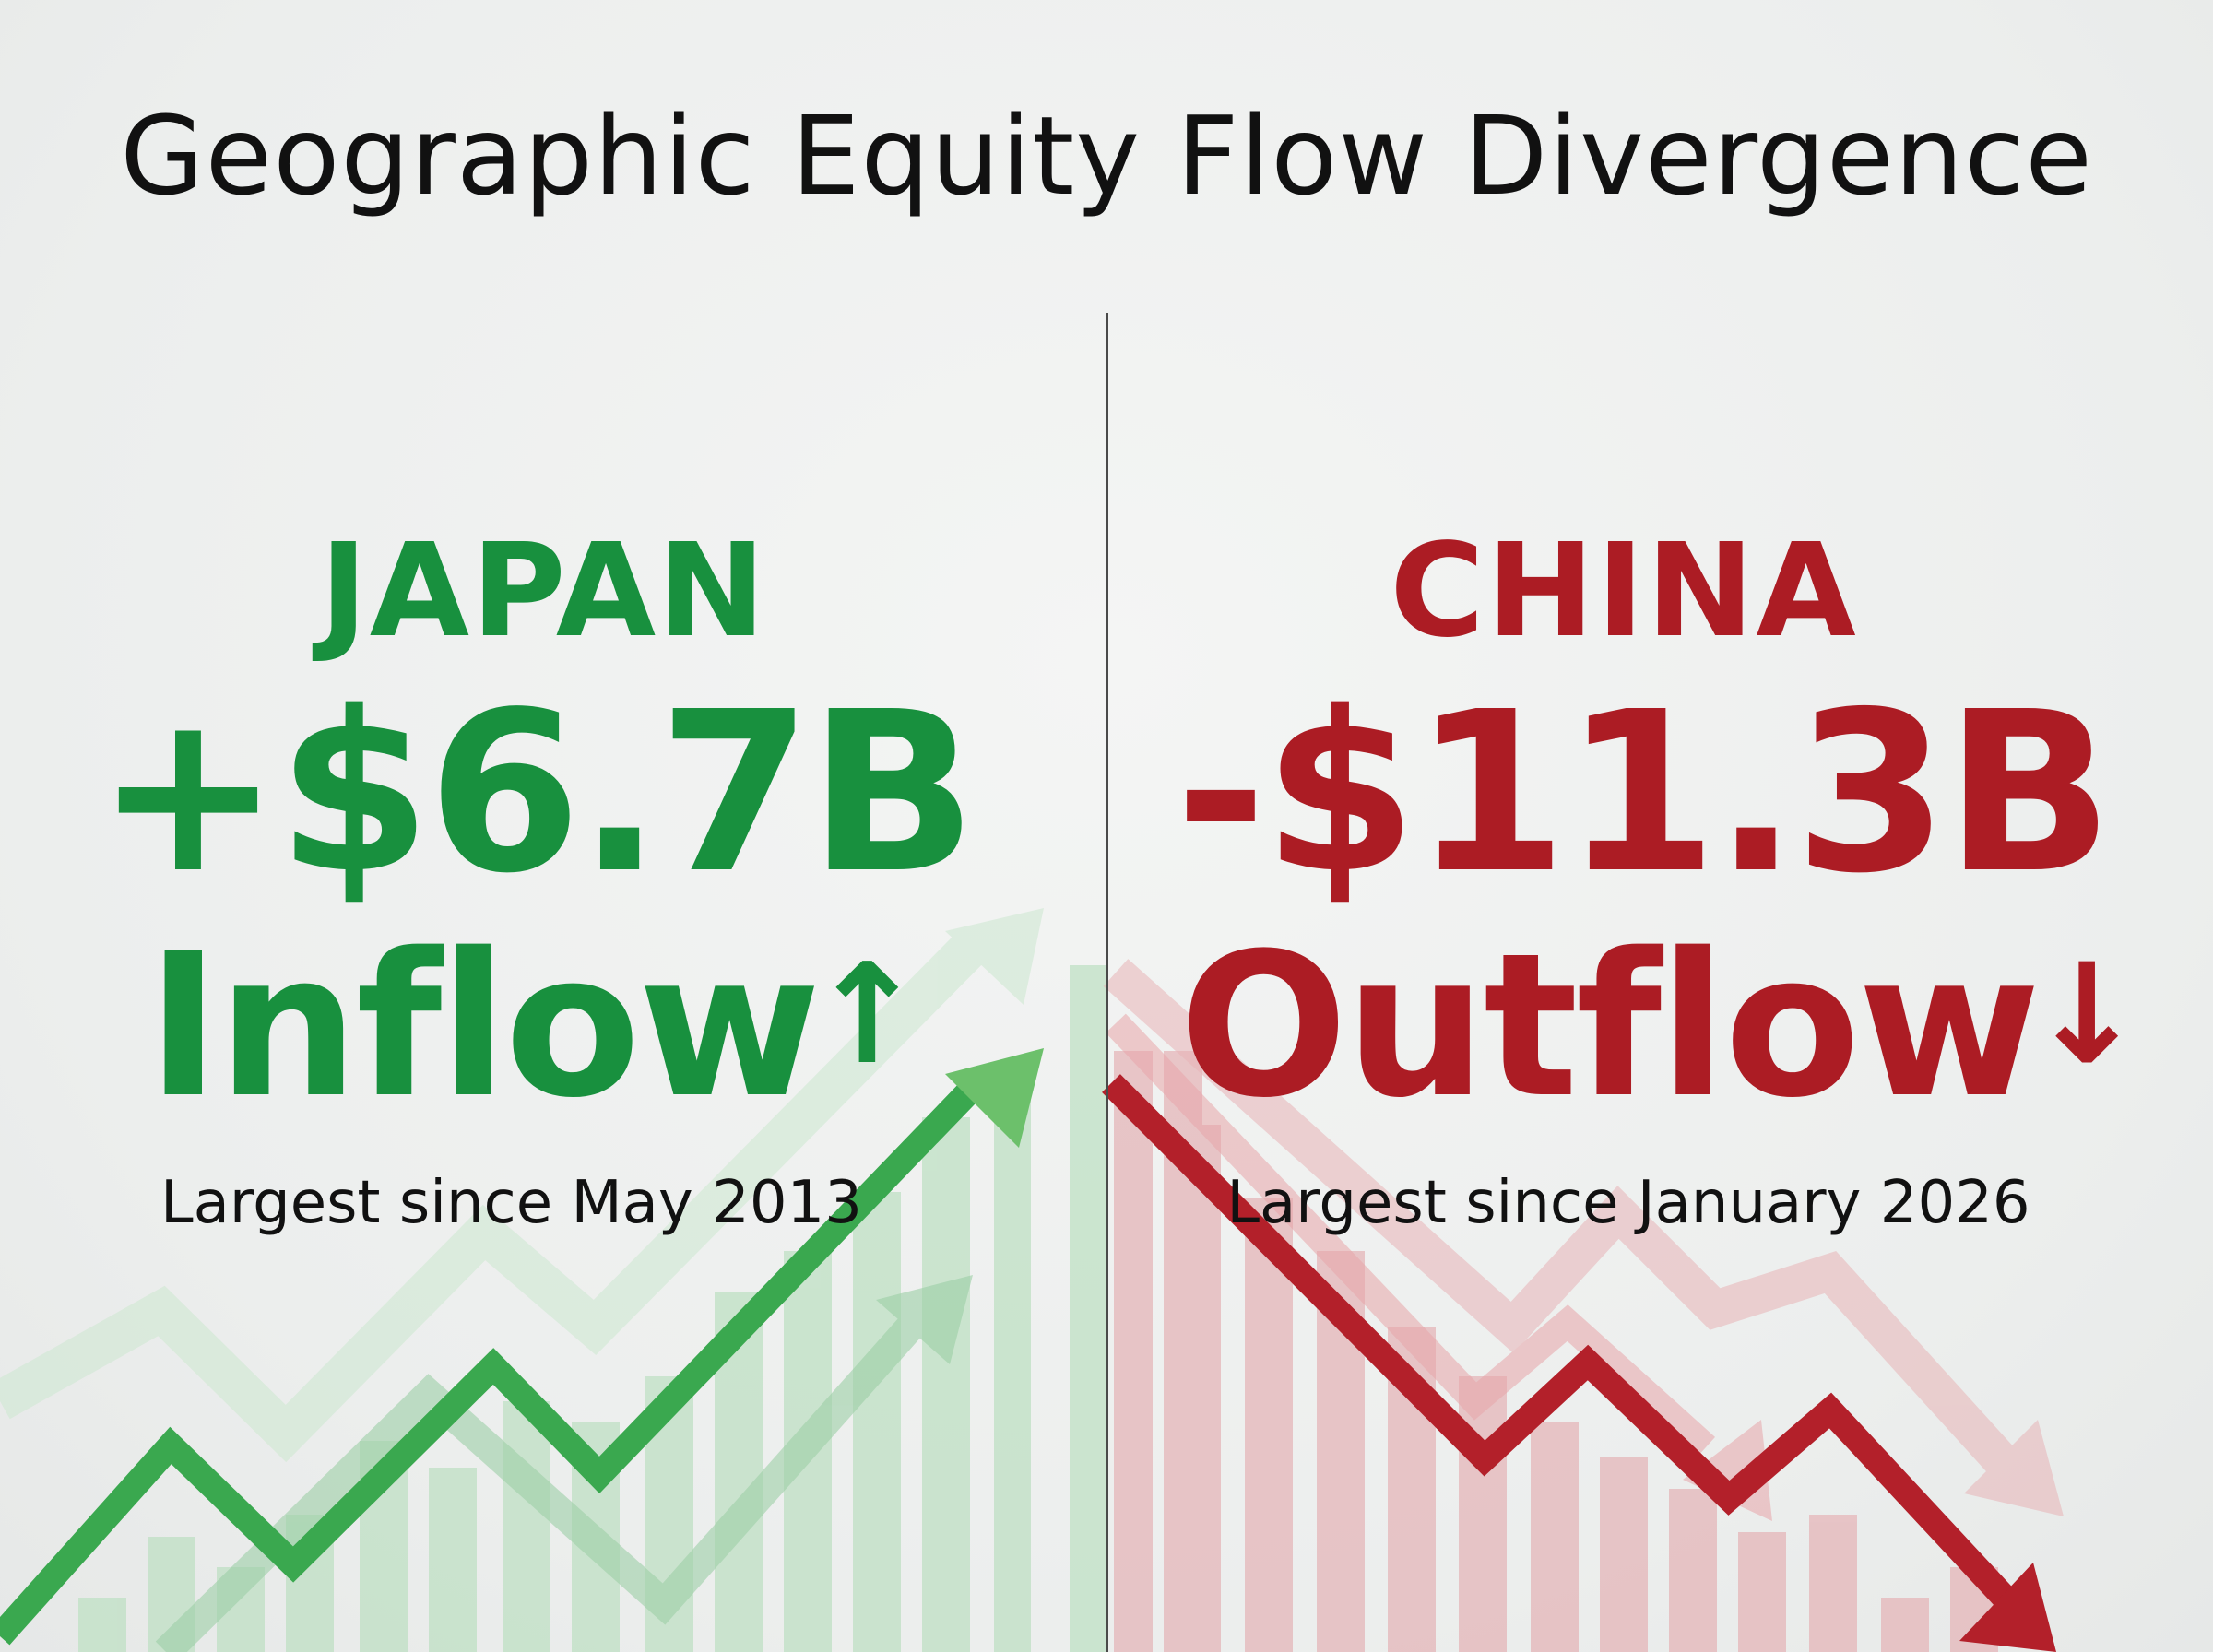 The width and height of the screenshot is (2213, 1652). I want to click on japan-lower-arrow, so click(564, 1463).